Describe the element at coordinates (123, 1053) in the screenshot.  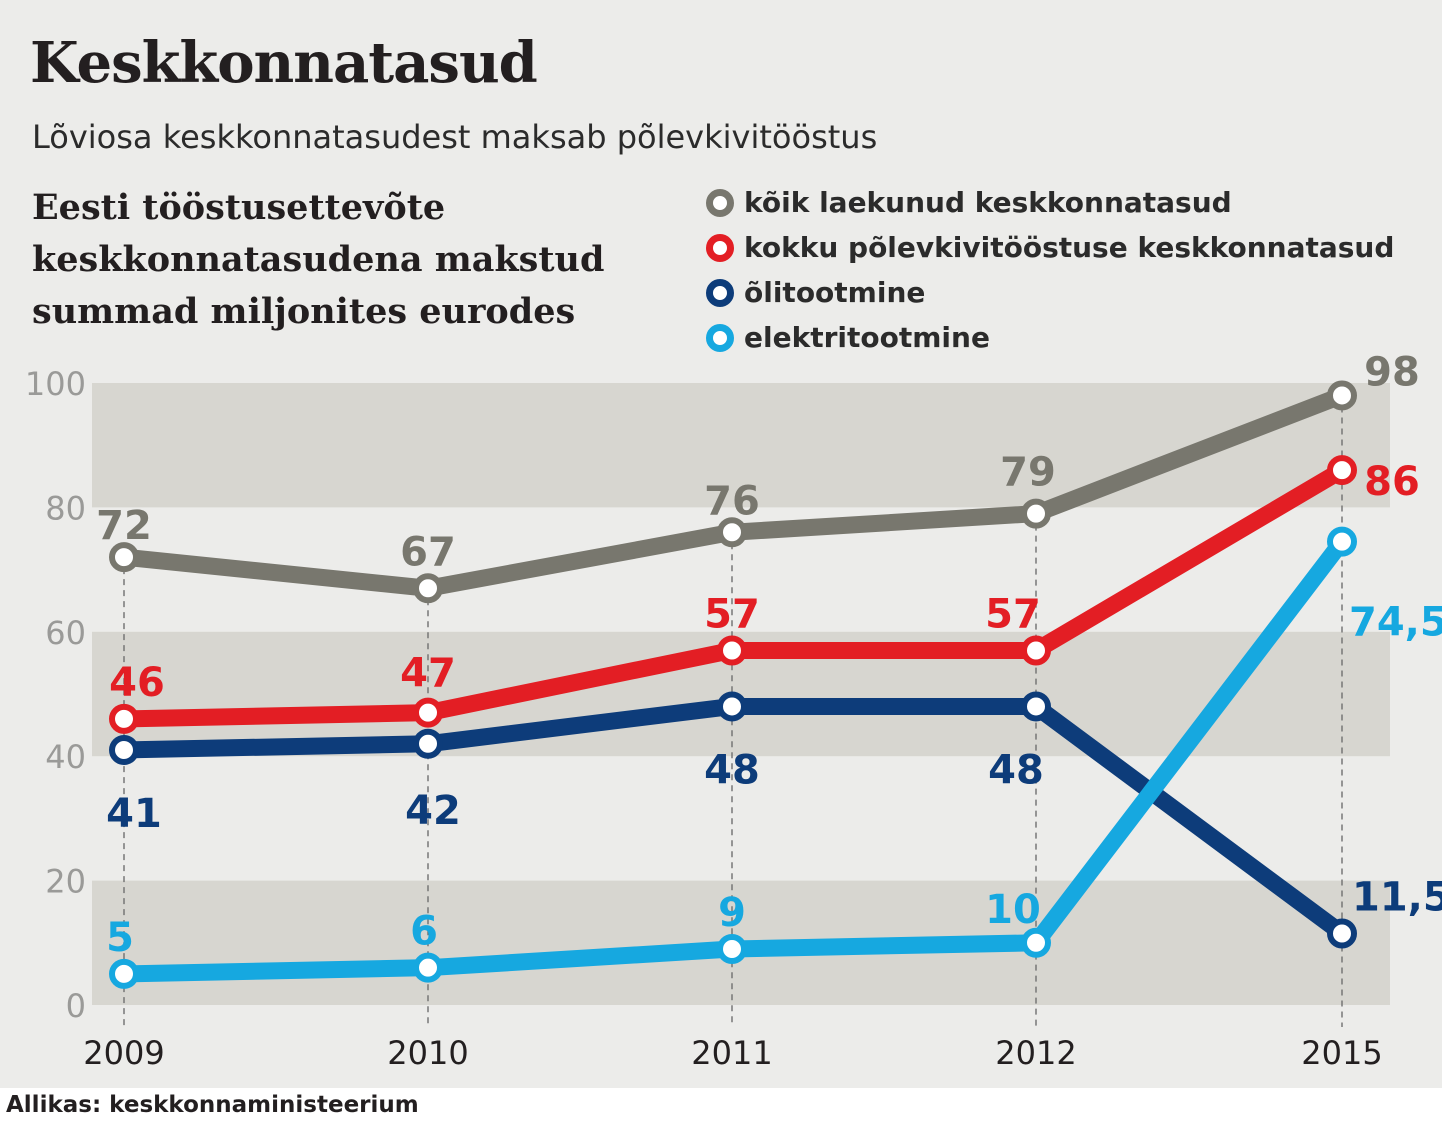
I see `x-tick-label: 2009` at that location.